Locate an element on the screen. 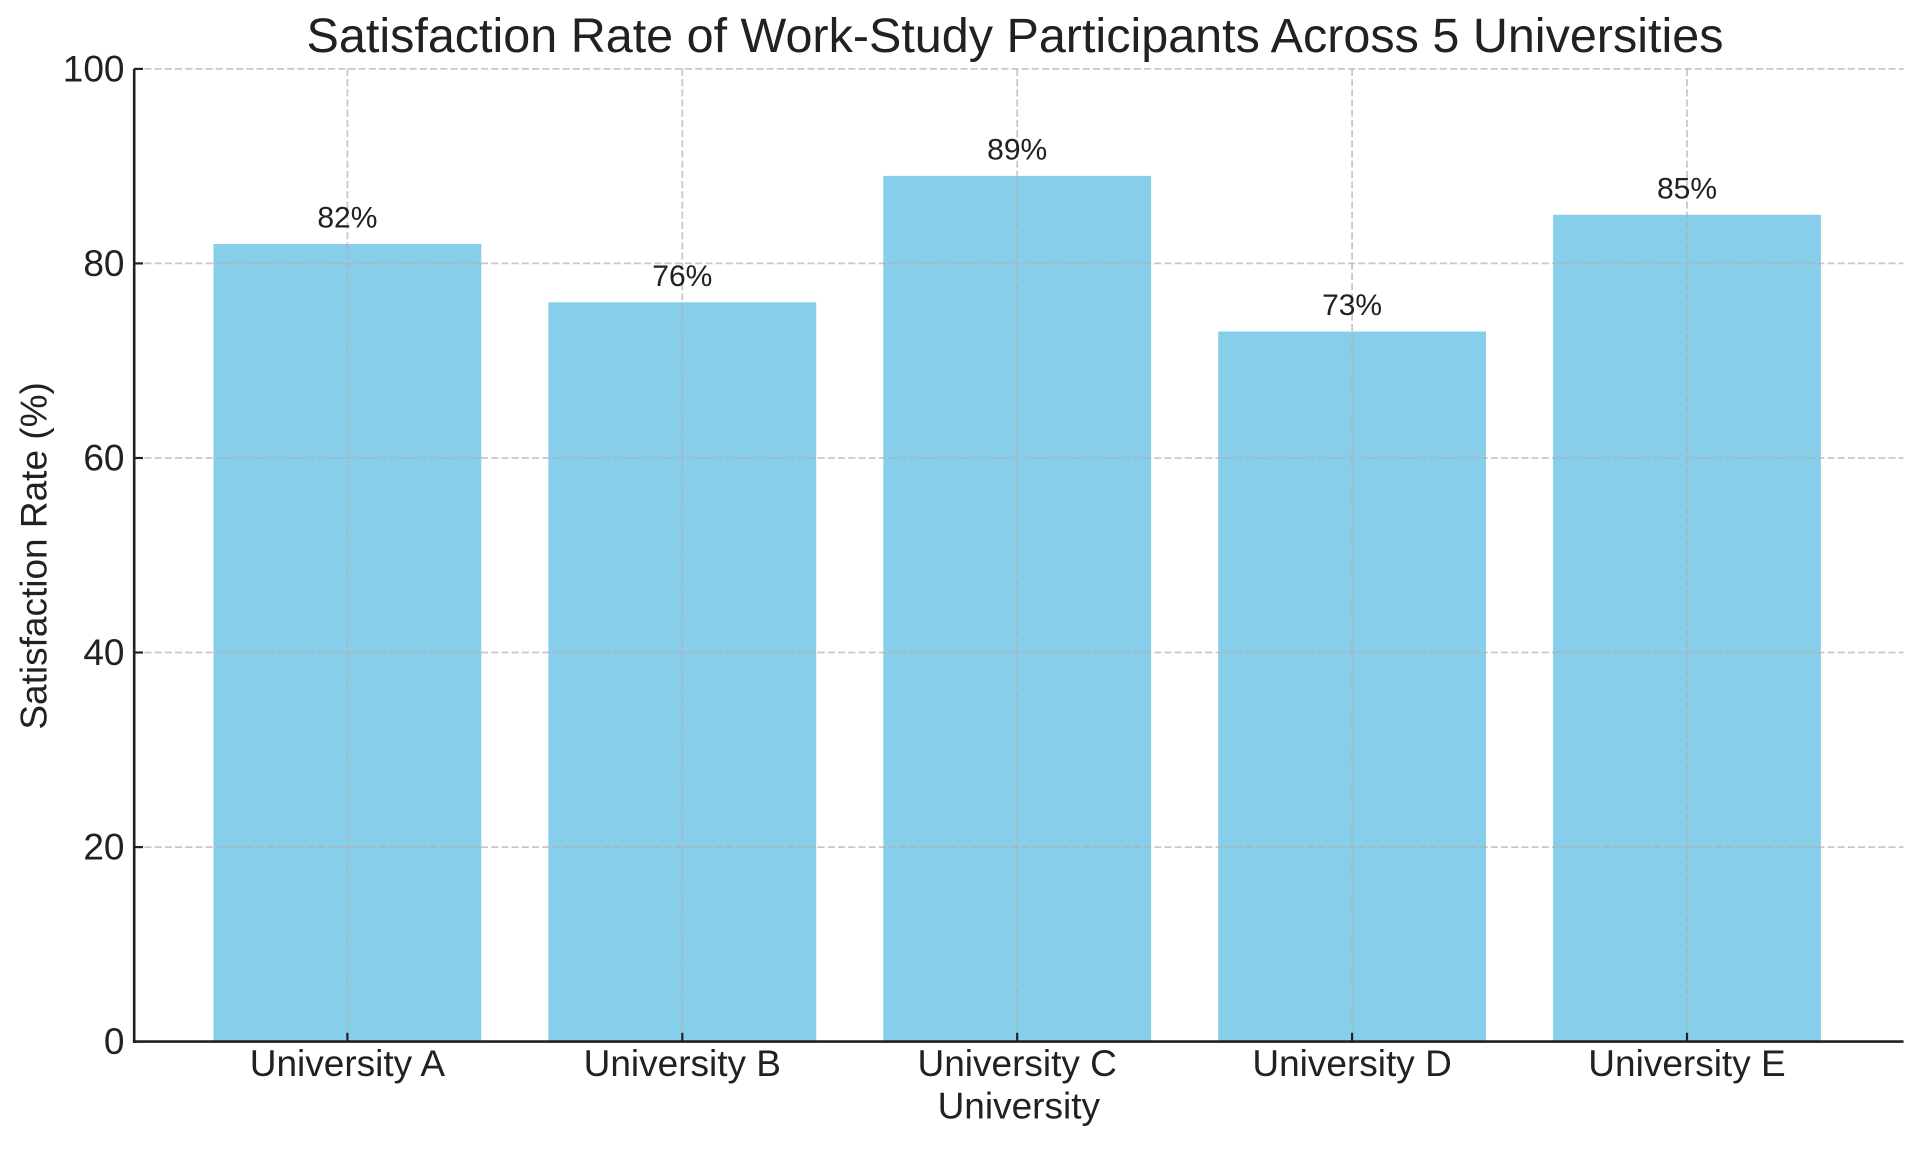 Image resolution: width=1920 pixels, height=1150 pixels. svg-text: 82% is located at coordinates (347, 218).